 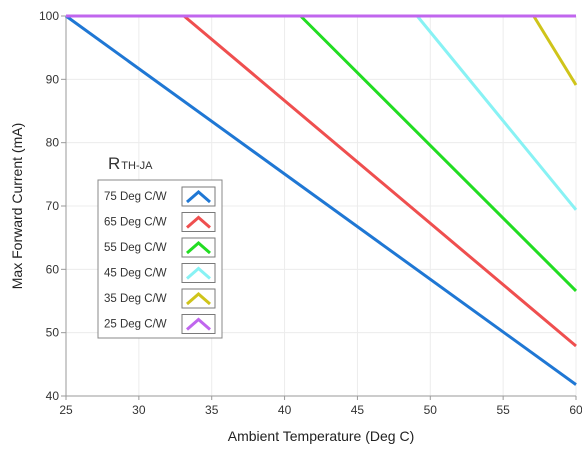 I want to click on x-tick-label: 35, so click(x=212, y=410).